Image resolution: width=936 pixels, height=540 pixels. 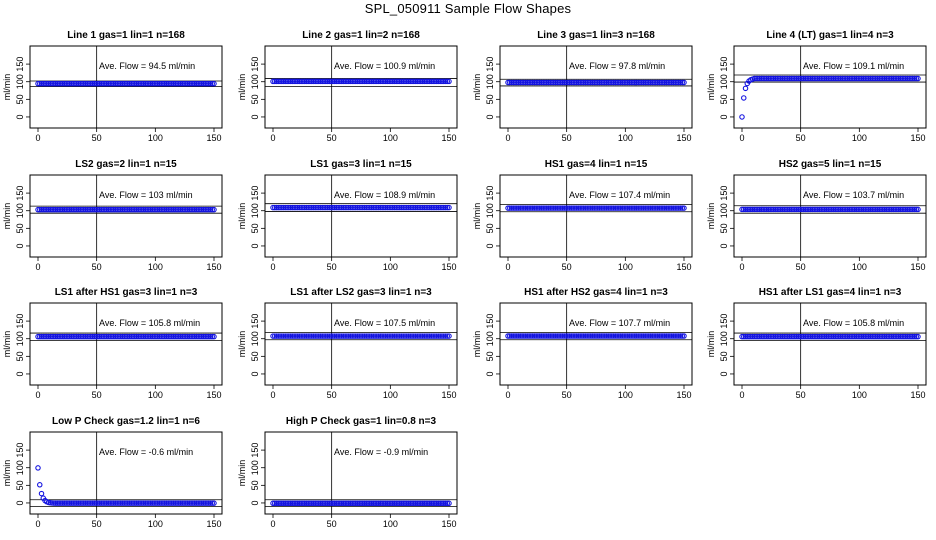 I want to click on y-tick-label: 50, so click(x=20, y=356).